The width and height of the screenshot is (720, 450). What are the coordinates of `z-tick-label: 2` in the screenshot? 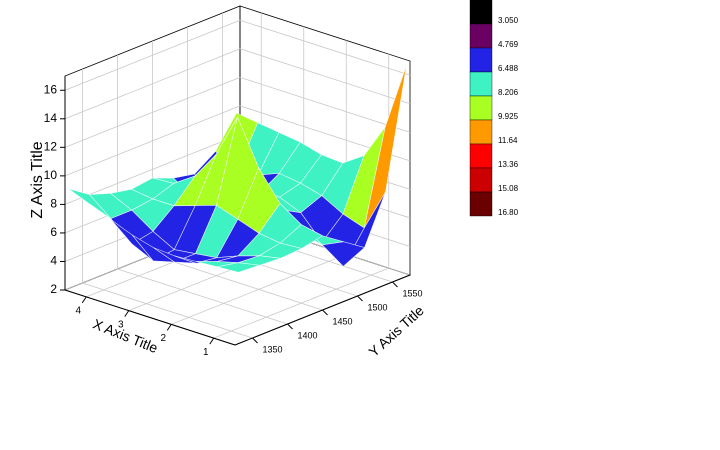 It's located at (53, 289).